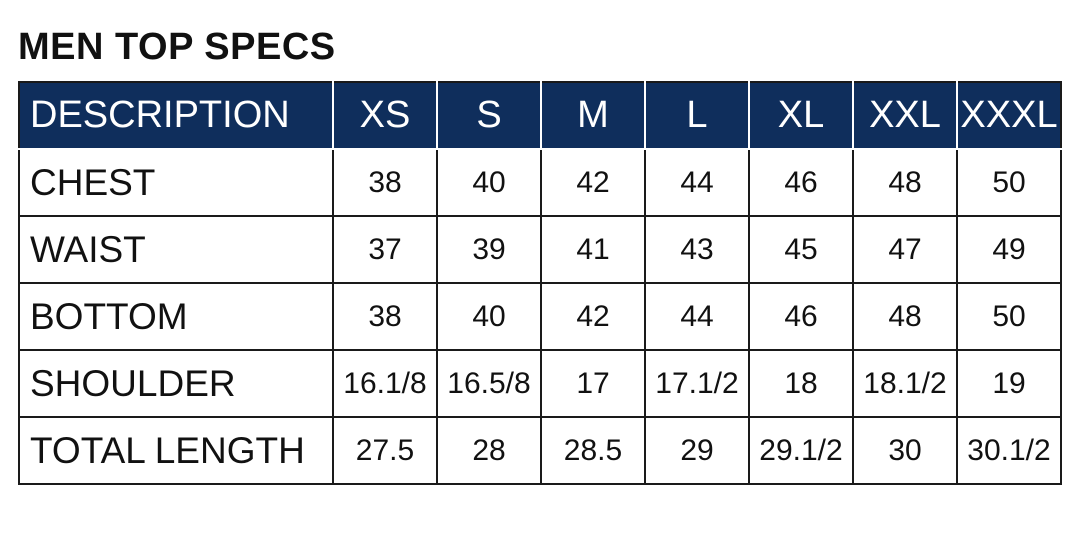 This screenshot has width=1080, height=540. I want to click on table-cell: 16.5/8, so click(489, 383).